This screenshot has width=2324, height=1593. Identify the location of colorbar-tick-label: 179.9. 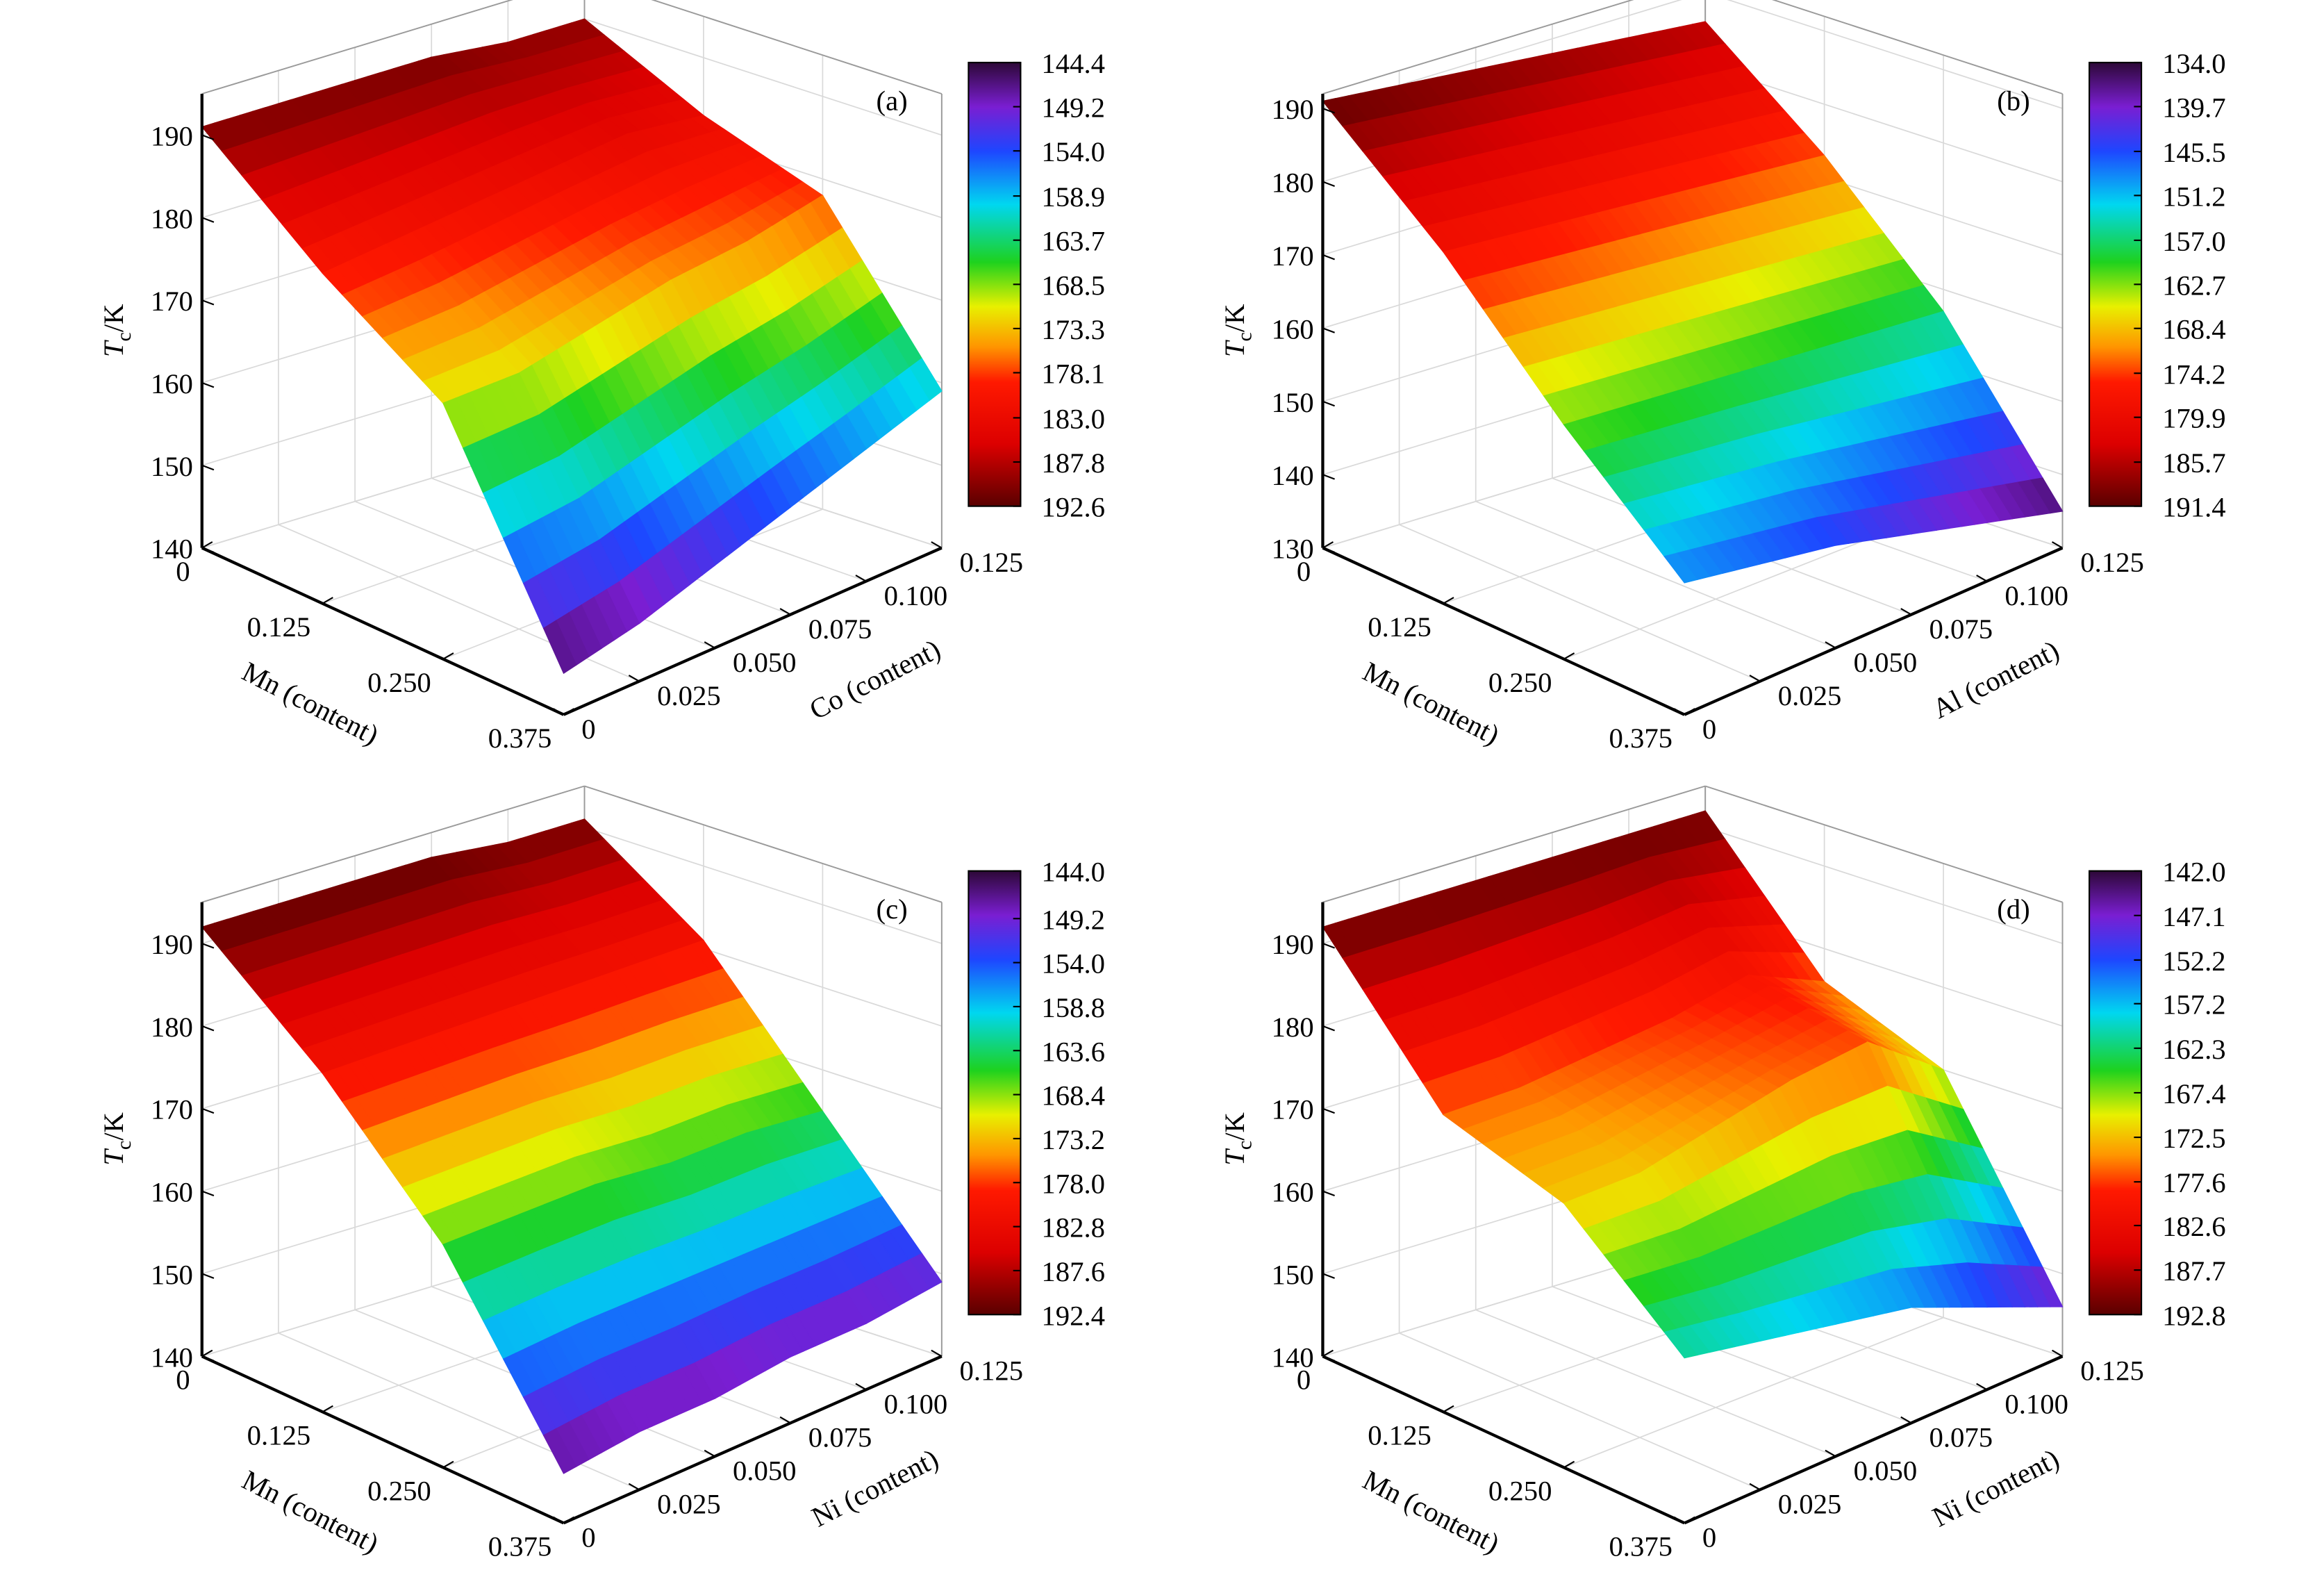
(2194, 418).